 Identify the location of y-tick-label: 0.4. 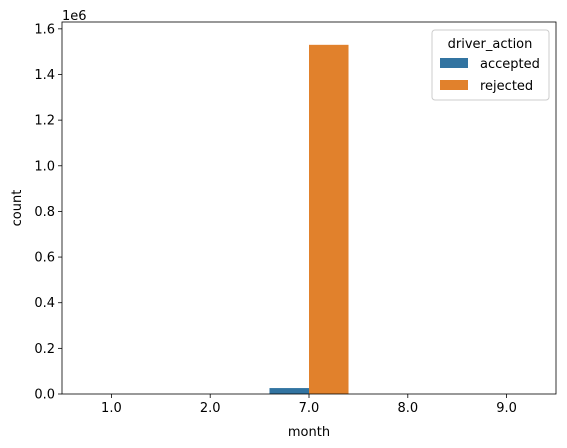
(44, 303).